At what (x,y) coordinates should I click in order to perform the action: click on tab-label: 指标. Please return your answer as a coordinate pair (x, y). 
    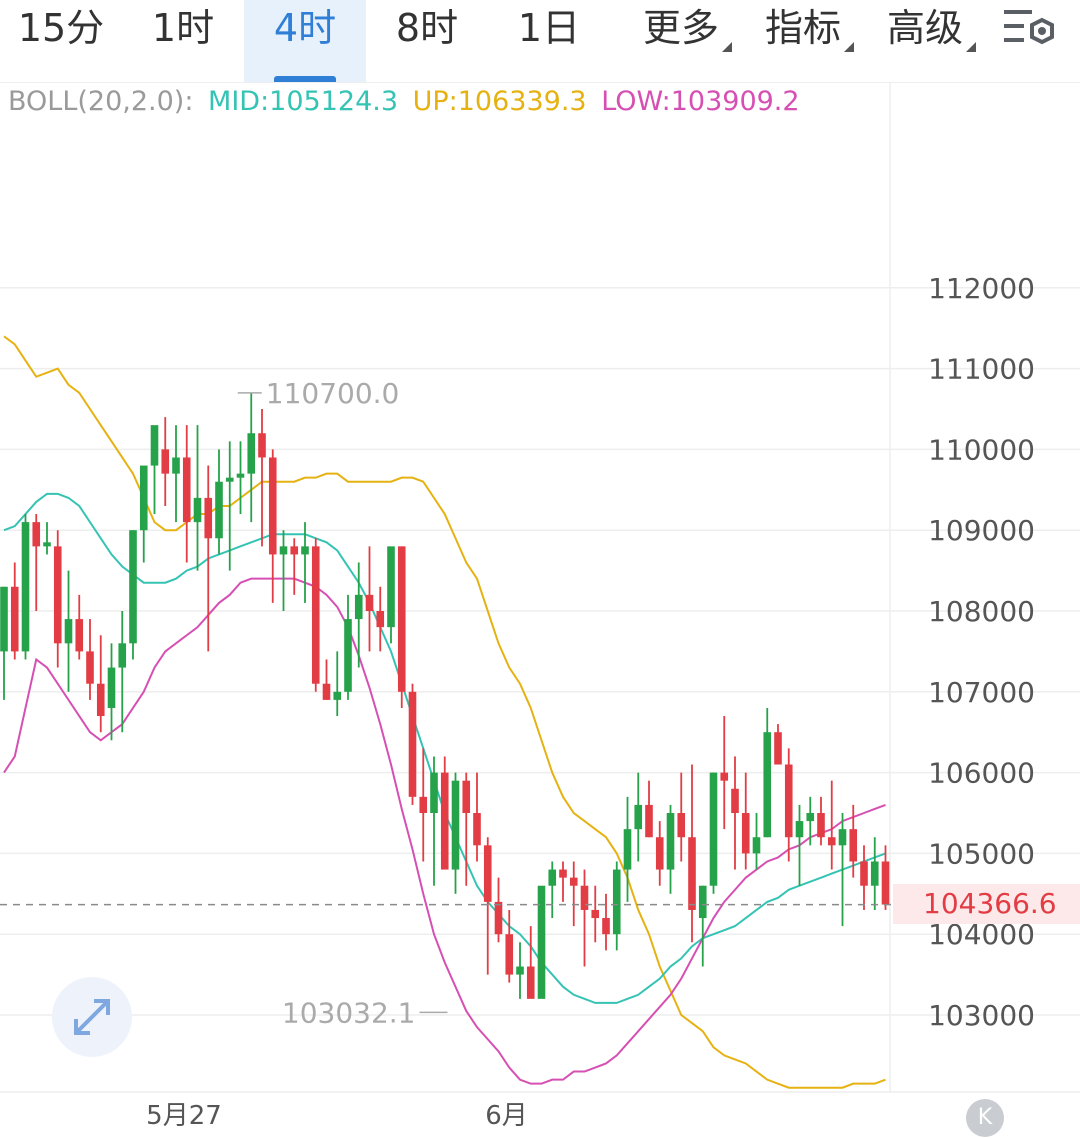
    Looking at the image, I should click on (802, 28).